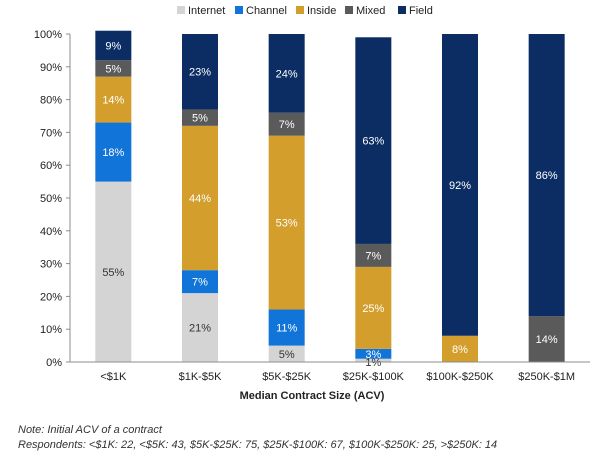 The height and width of the screenshot is (462, 610). What do you see at coordinates (266, 11) in the screenshot?
I see `legend-label-channel: Channel` at bounding box center [266, 11].